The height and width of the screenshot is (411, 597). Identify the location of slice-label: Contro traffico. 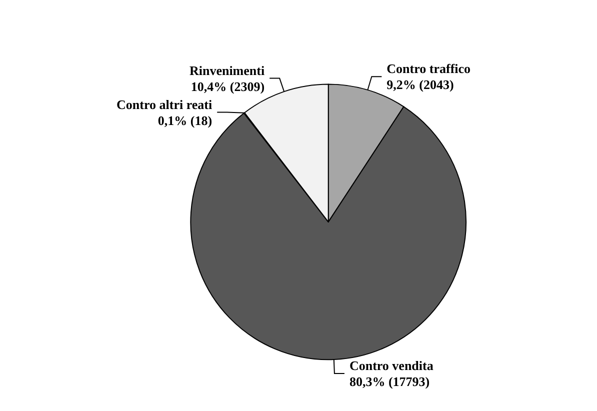
(428, 68).